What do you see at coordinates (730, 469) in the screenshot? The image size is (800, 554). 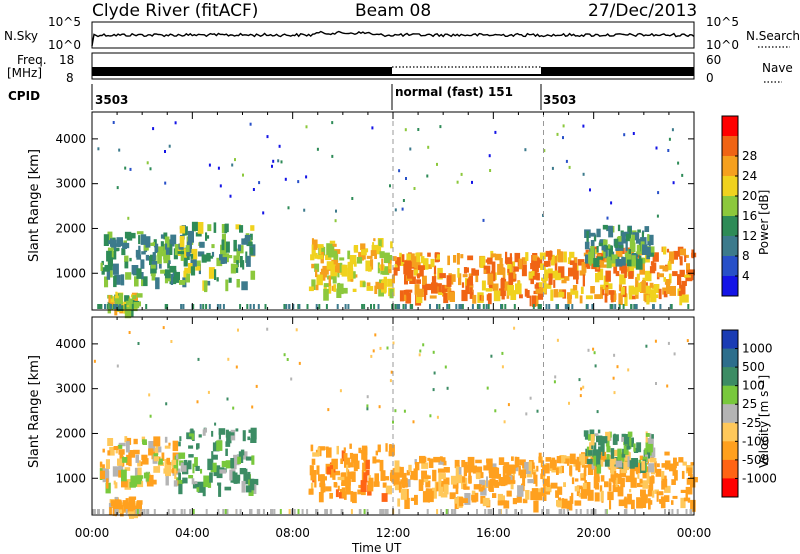 I see `colorbar-swatch` at bounding box center [730, 469].